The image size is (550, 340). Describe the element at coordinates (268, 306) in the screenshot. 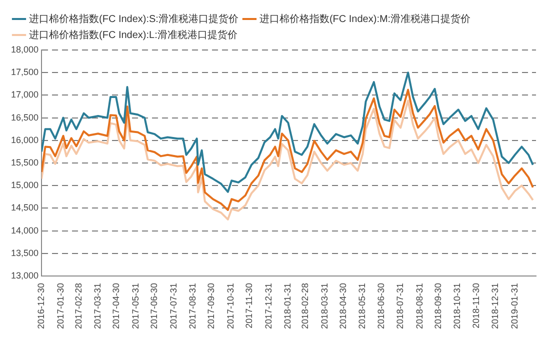

I see `x-tick-label: 2017-12-31` at that location.